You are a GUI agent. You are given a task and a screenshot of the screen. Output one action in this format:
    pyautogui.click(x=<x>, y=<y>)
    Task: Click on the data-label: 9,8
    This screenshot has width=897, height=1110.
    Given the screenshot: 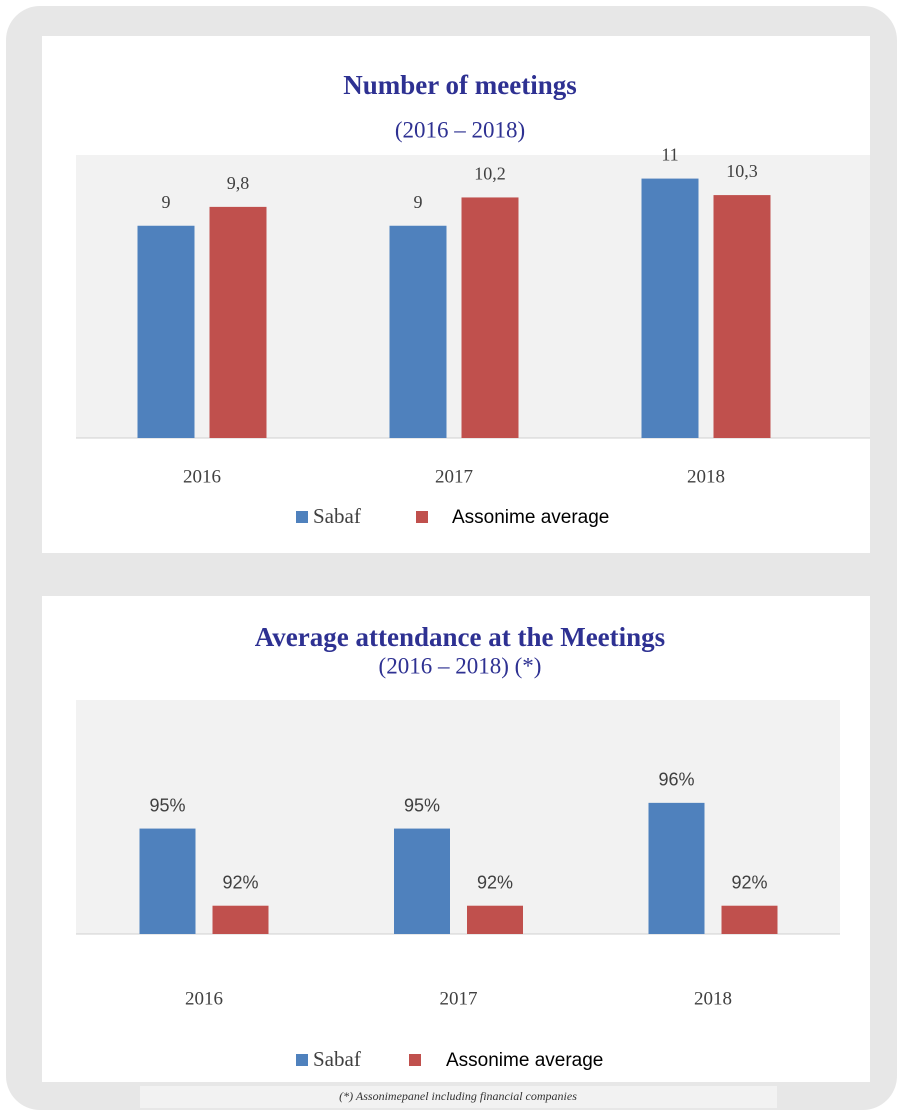 What is the action you would take?
    pyautogui.click(x=238, y=183)
    